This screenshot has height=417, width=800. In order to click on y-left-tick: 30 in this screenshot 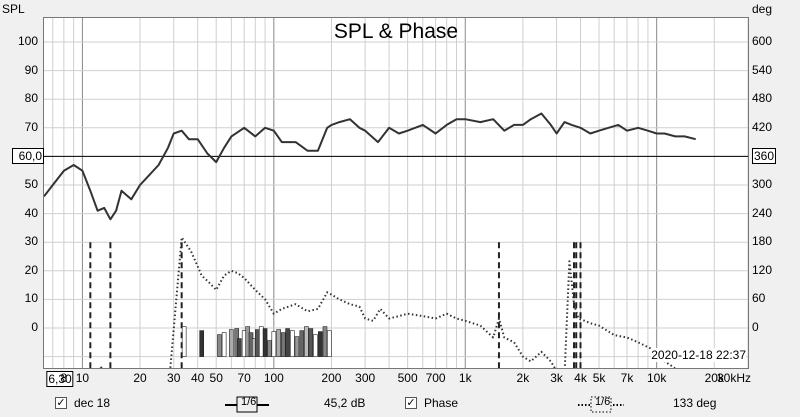, I will do `click(31, 241)`.